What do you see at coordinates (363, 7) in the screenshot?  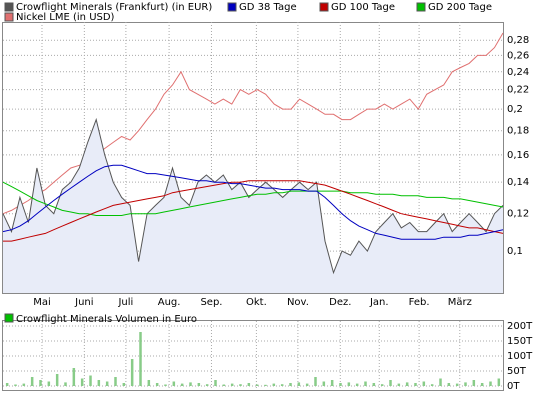 I see `legend-label: GD 100 Tage` at bounding box center [363, 7].